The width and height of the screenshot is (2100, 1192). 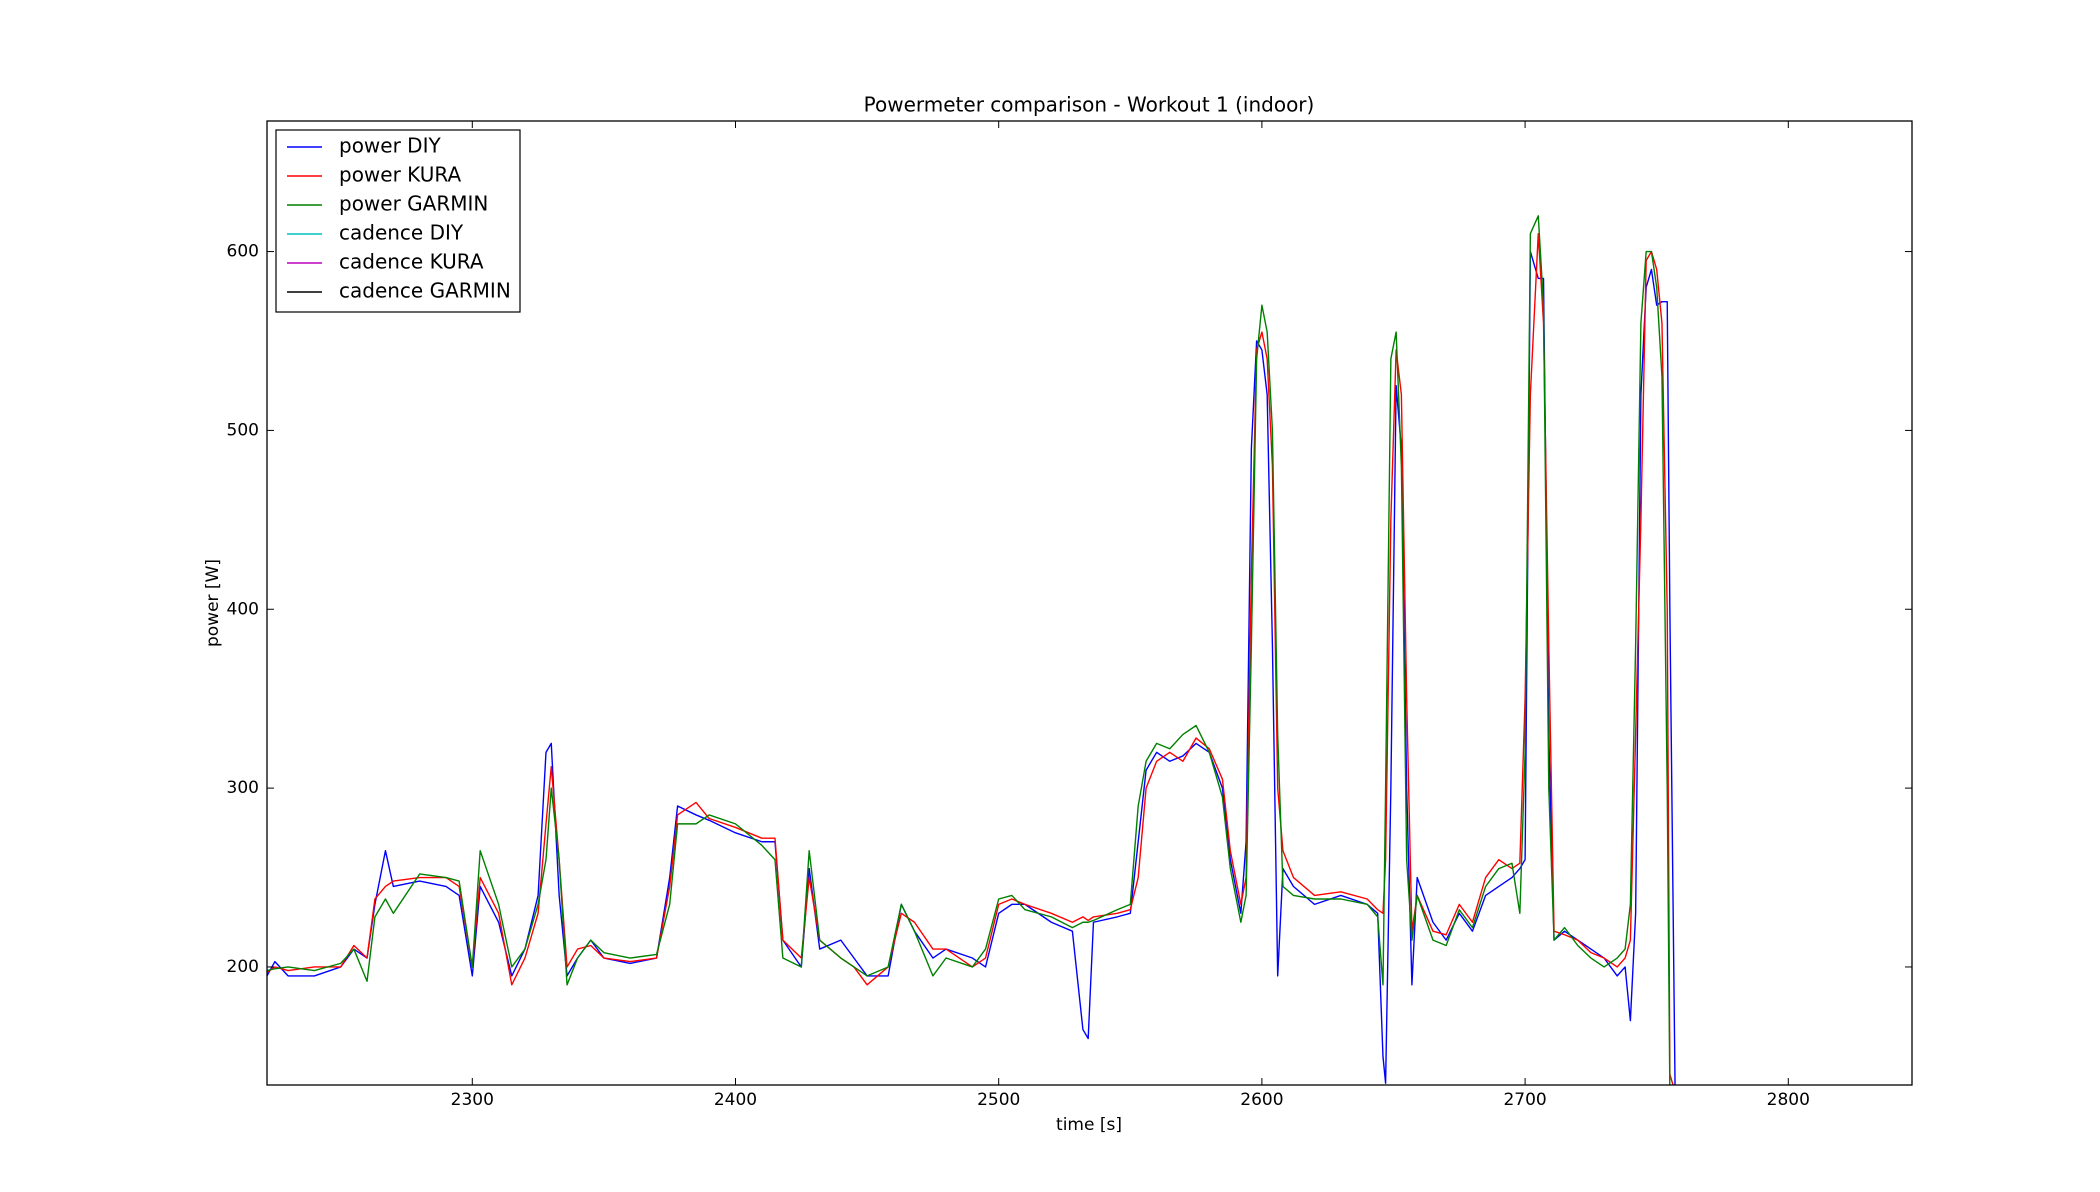 I want to click on x-tick-label: 2400, so click(x=735, y=1100).